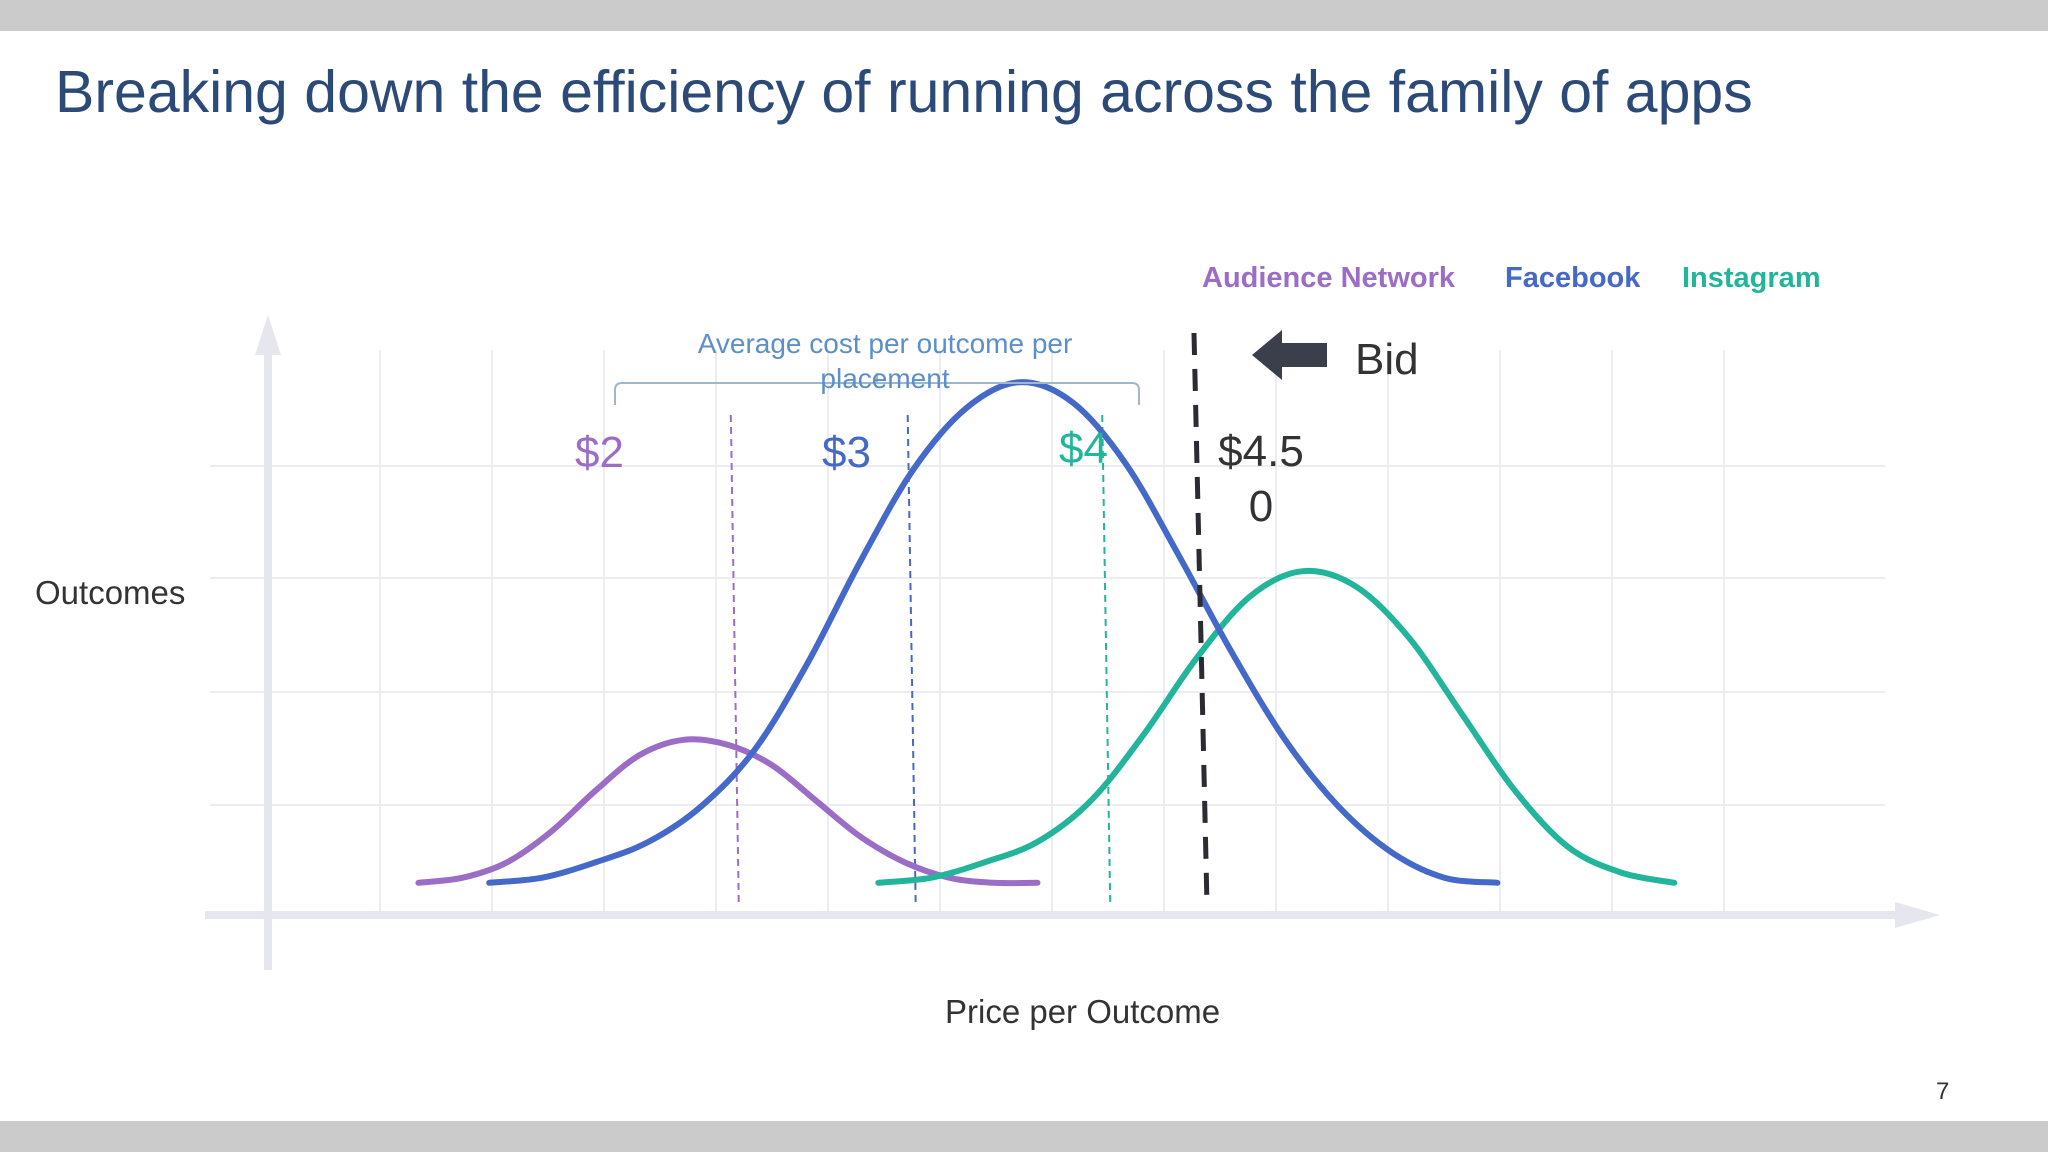 The width and height of the screenshot is (2048, 1152). I want to click on legend-instagram: Instagram, so click(1751, 278).